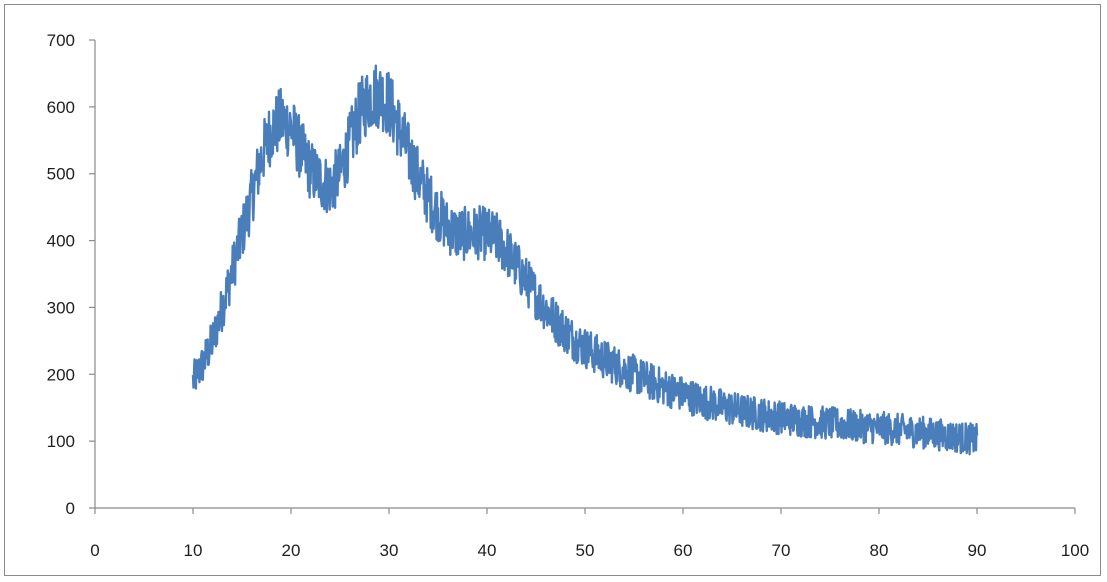 The width and height of the screenshot is (1107, 582). Describe the element at coordinates (291, 550) in the screenshot. I see `x-tick-label: 20` at that location.